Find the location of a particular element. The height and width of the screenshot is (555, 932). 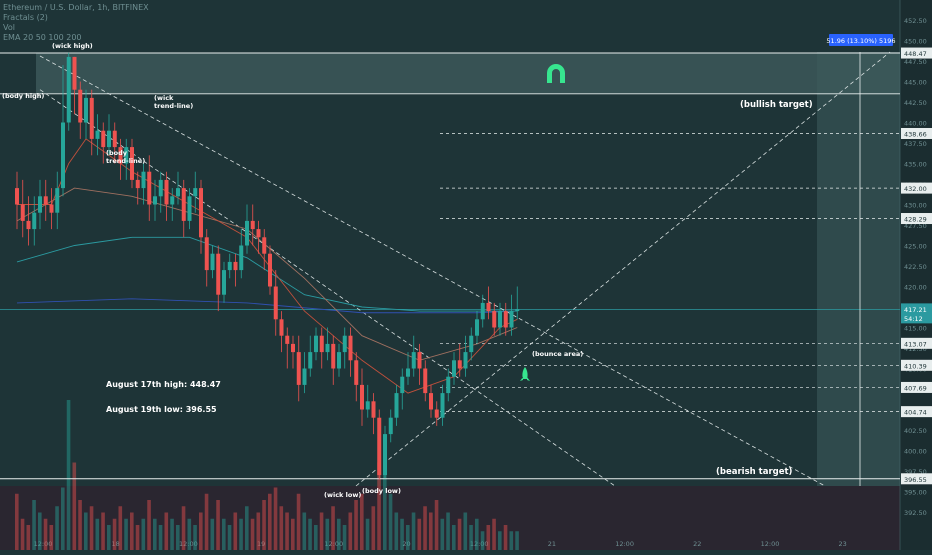

y-tick-label: 452.50 is located at coordinates (915, 21).